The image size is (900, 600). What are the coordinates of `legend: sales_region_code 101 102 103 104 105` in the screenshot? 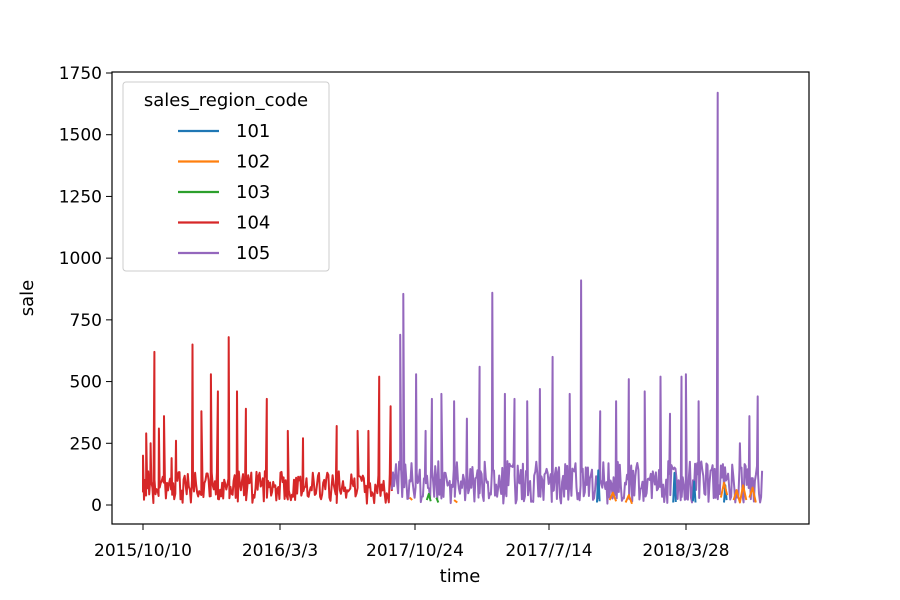 It's located at (226, 176).